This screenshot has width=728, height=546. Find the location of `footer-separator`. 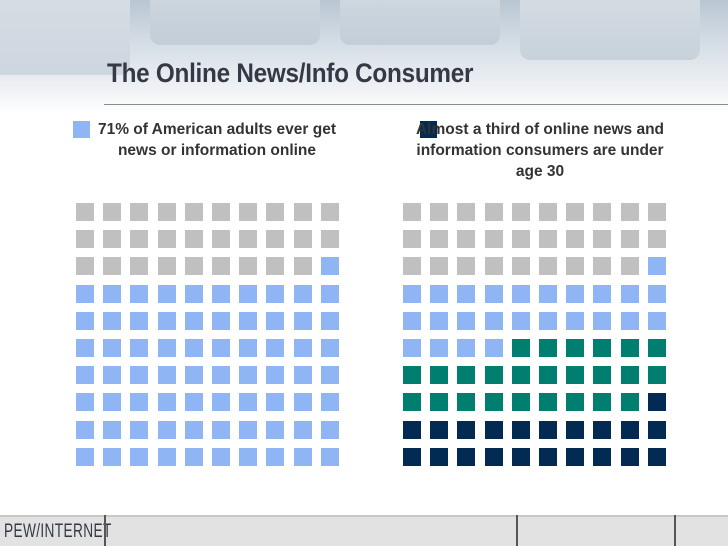

footer-separator is located at coordinates (517, 530).